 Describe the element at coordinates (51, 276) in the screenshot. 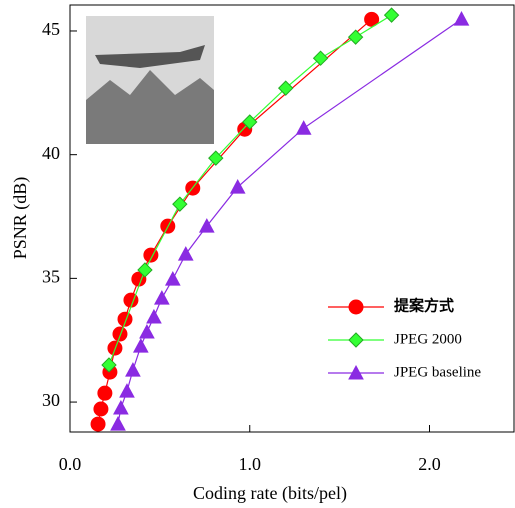

I see `y-tick-label: 35` at that location.